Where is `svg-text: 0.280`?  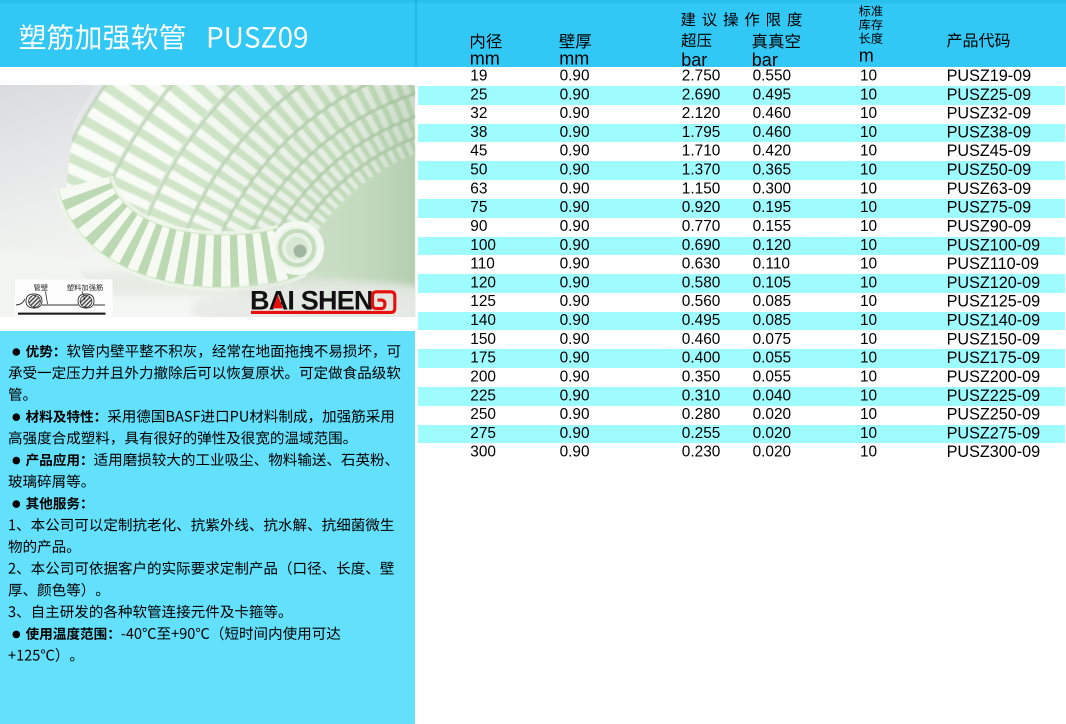 svg-text: 0.280 is located at coordinates (701, 414).